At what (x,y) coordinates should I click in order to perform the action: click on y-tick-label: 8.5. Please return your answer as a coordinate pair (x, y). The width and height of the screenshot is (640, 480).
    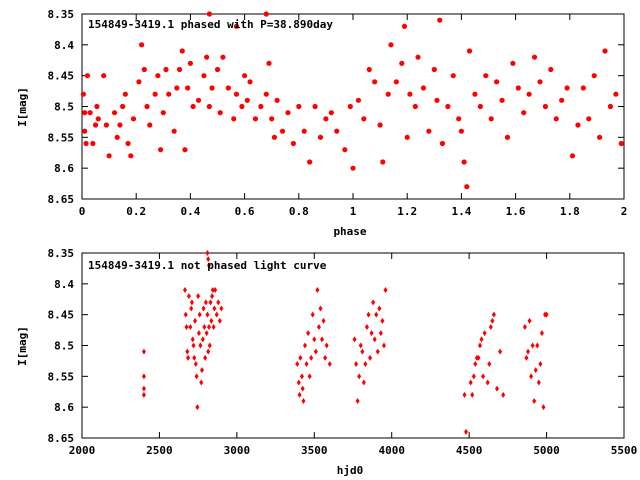
    Looking at the image, I should click on (64, 107).